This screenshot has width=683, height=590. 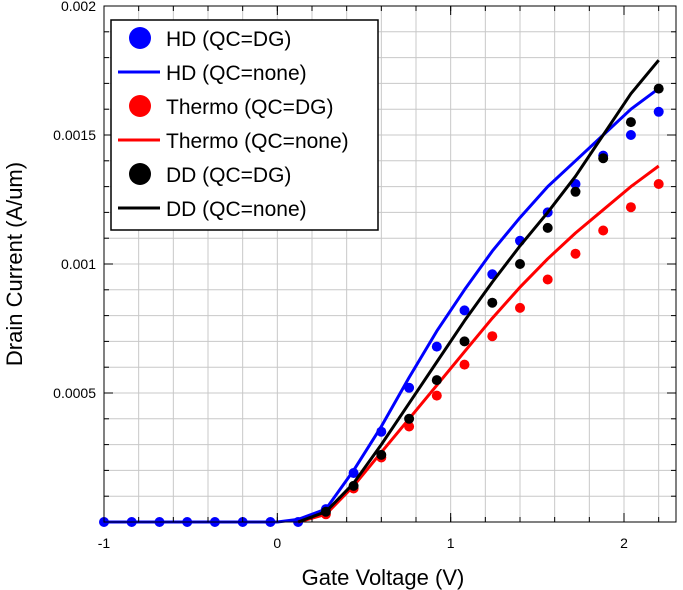 What do you see at coordinates (74, 135) in the screenshot?
I see `y-tick-label: 0.0015` at bounding box center [74, 135].